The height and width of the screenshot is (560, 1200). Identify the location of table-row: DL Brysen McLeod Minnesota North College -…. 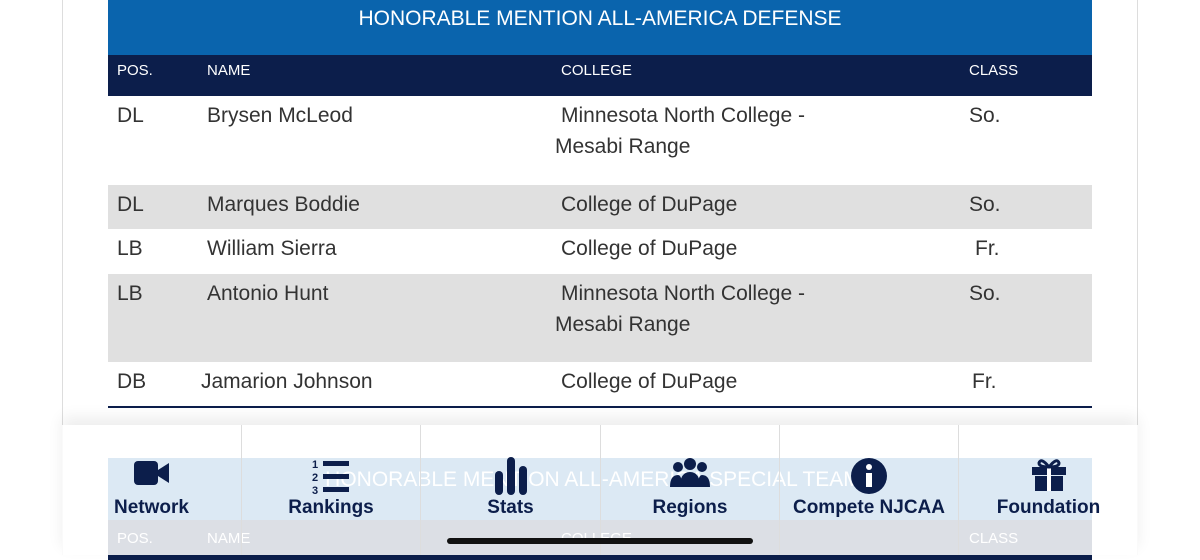
(600, 140).